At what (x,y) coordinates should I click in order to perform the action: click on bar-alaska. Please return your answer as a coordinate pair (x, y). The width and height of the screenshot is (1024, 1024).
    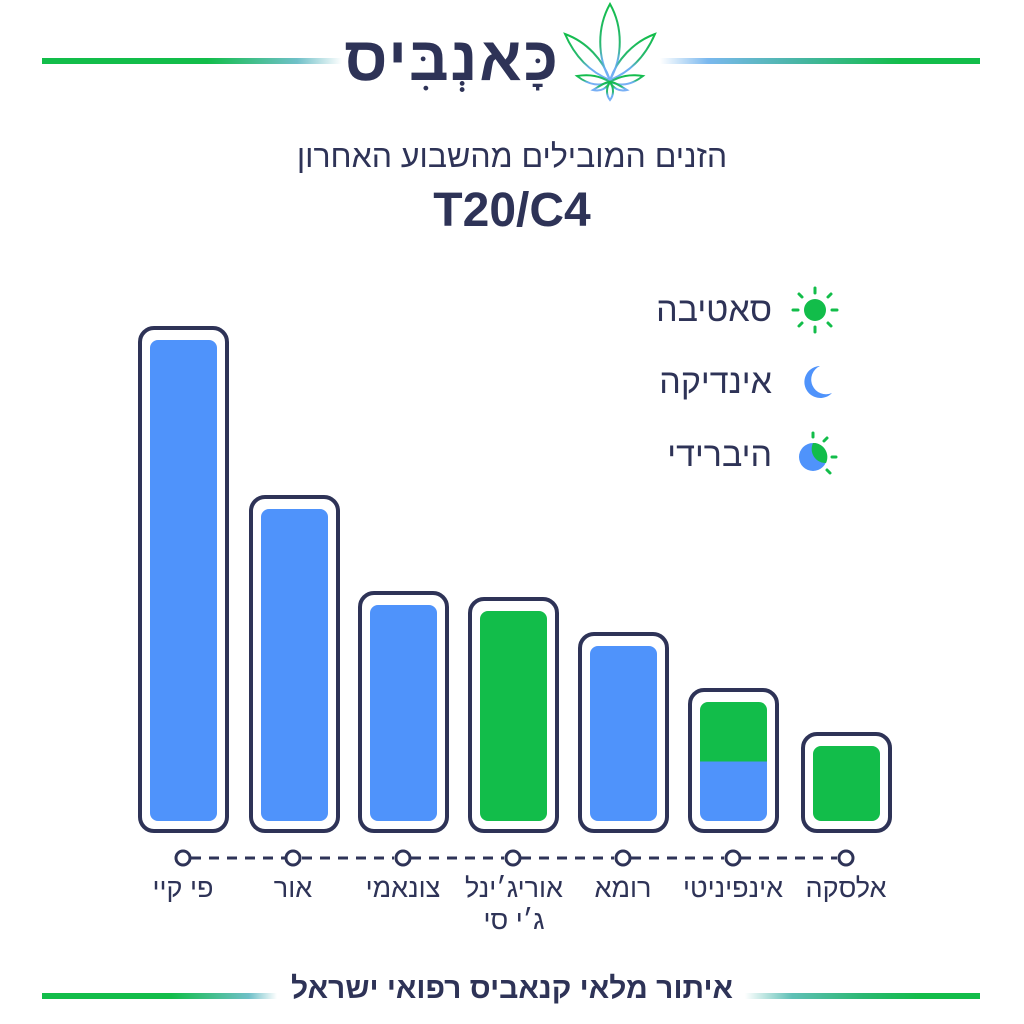
    Looking at the image, I should click on (846, 782).